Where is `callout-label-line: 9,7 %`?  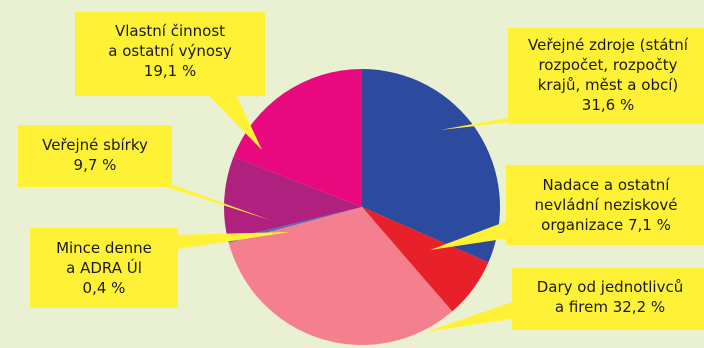 callout-label-line: 9,7 % is located at coordinates (95, 165).